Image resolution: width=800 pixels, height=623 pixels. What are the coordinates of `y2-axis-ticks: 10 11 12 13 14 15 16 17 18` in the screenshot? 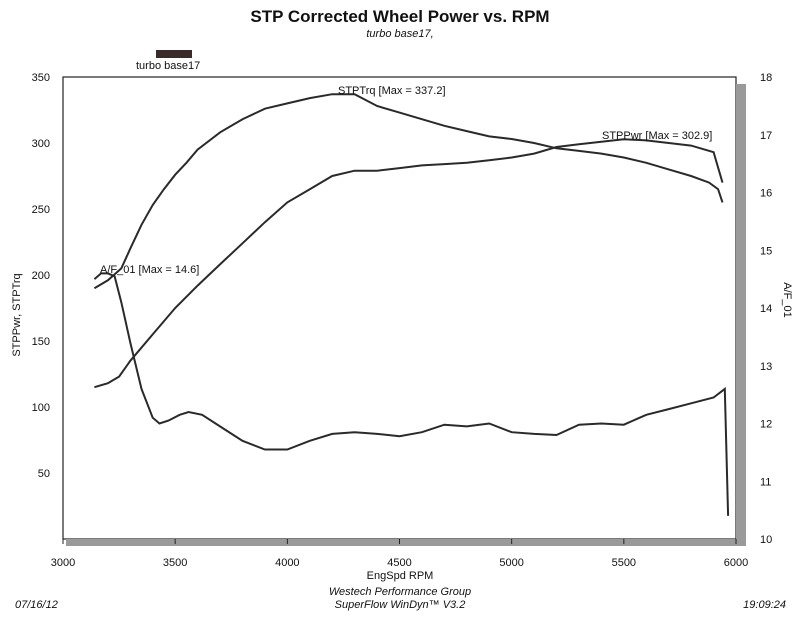 It's located at (766, 309).